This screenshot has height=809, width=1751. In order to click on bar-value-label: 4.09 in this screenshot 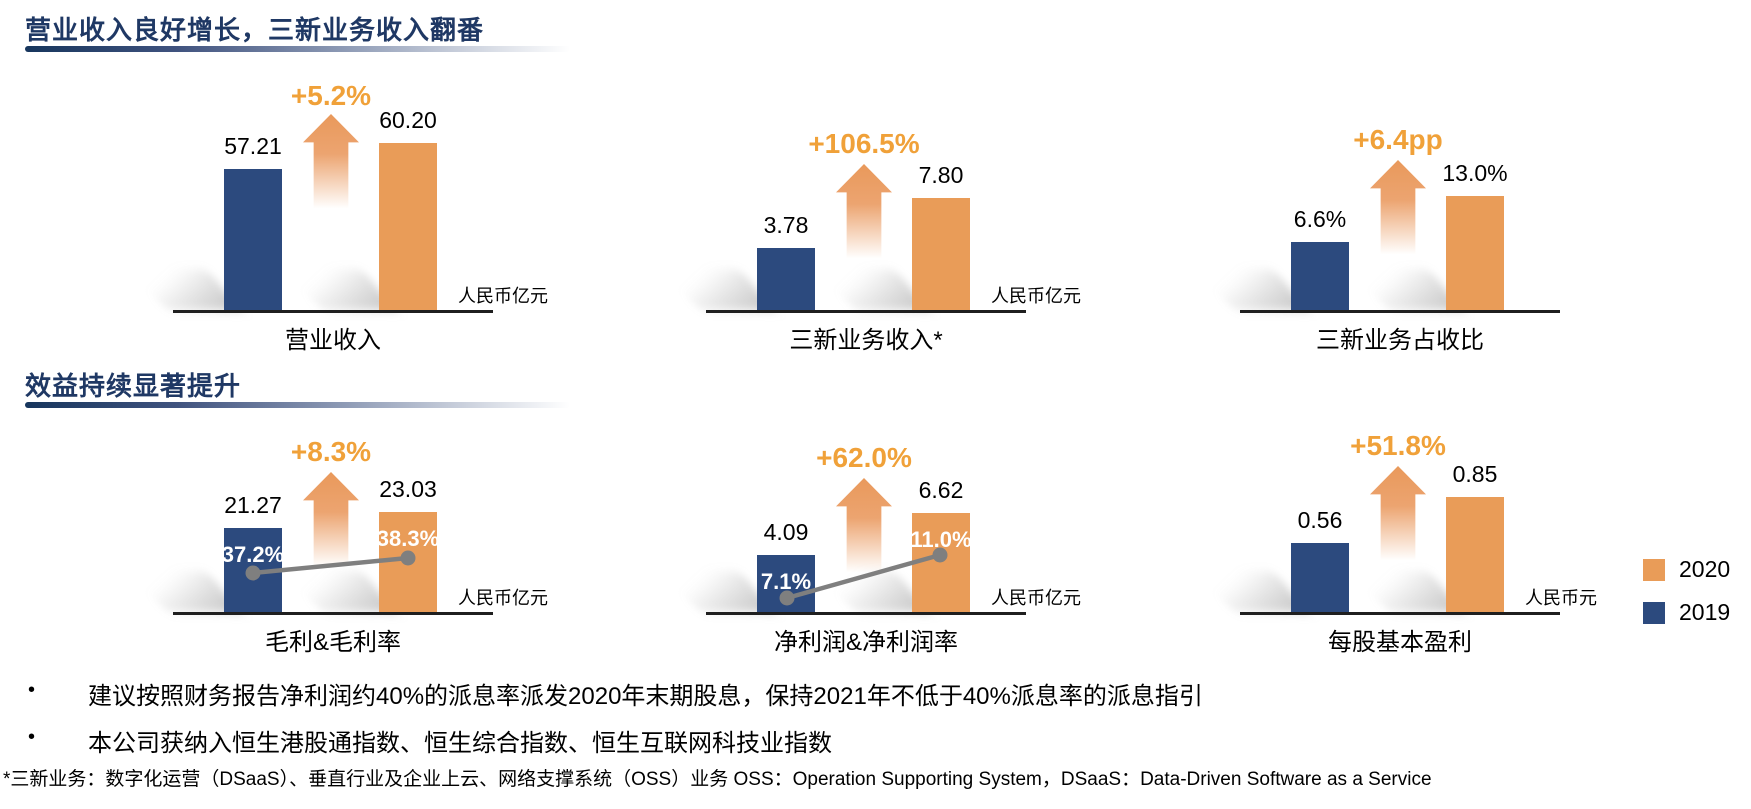, I will do `click(786, 532)`.